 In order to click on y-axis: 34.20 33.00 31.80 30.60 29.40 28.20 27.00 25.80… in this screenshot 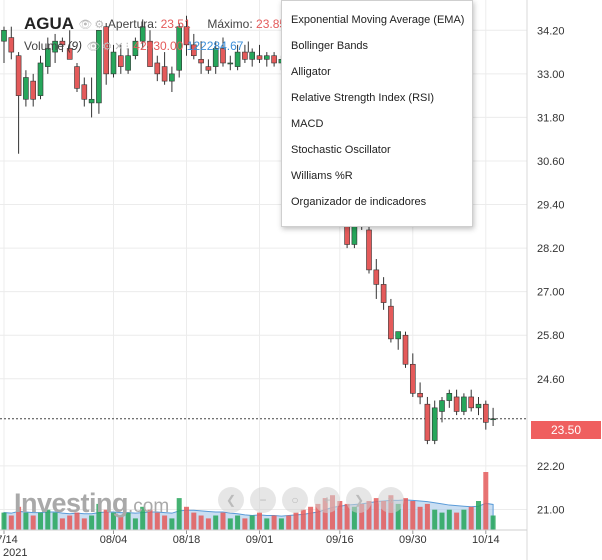, I will do `click(551, 270)`.